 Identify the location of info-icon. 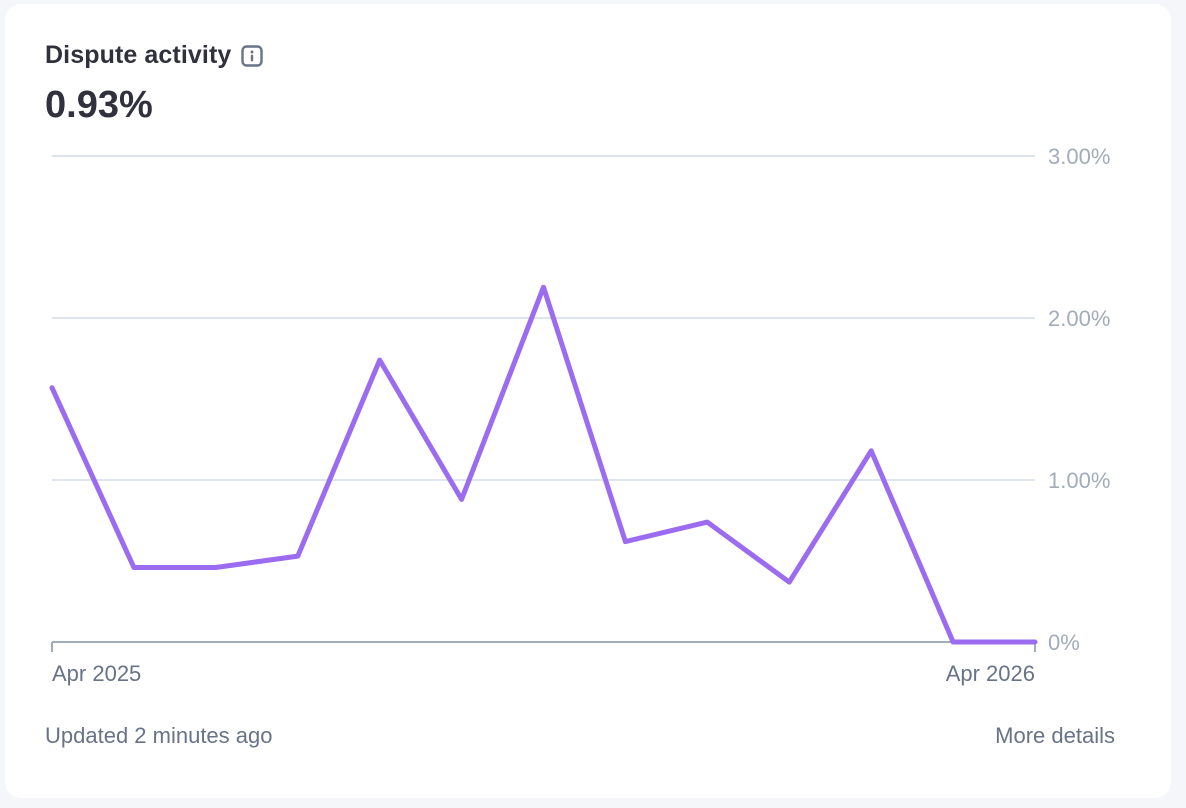
(252, 55).